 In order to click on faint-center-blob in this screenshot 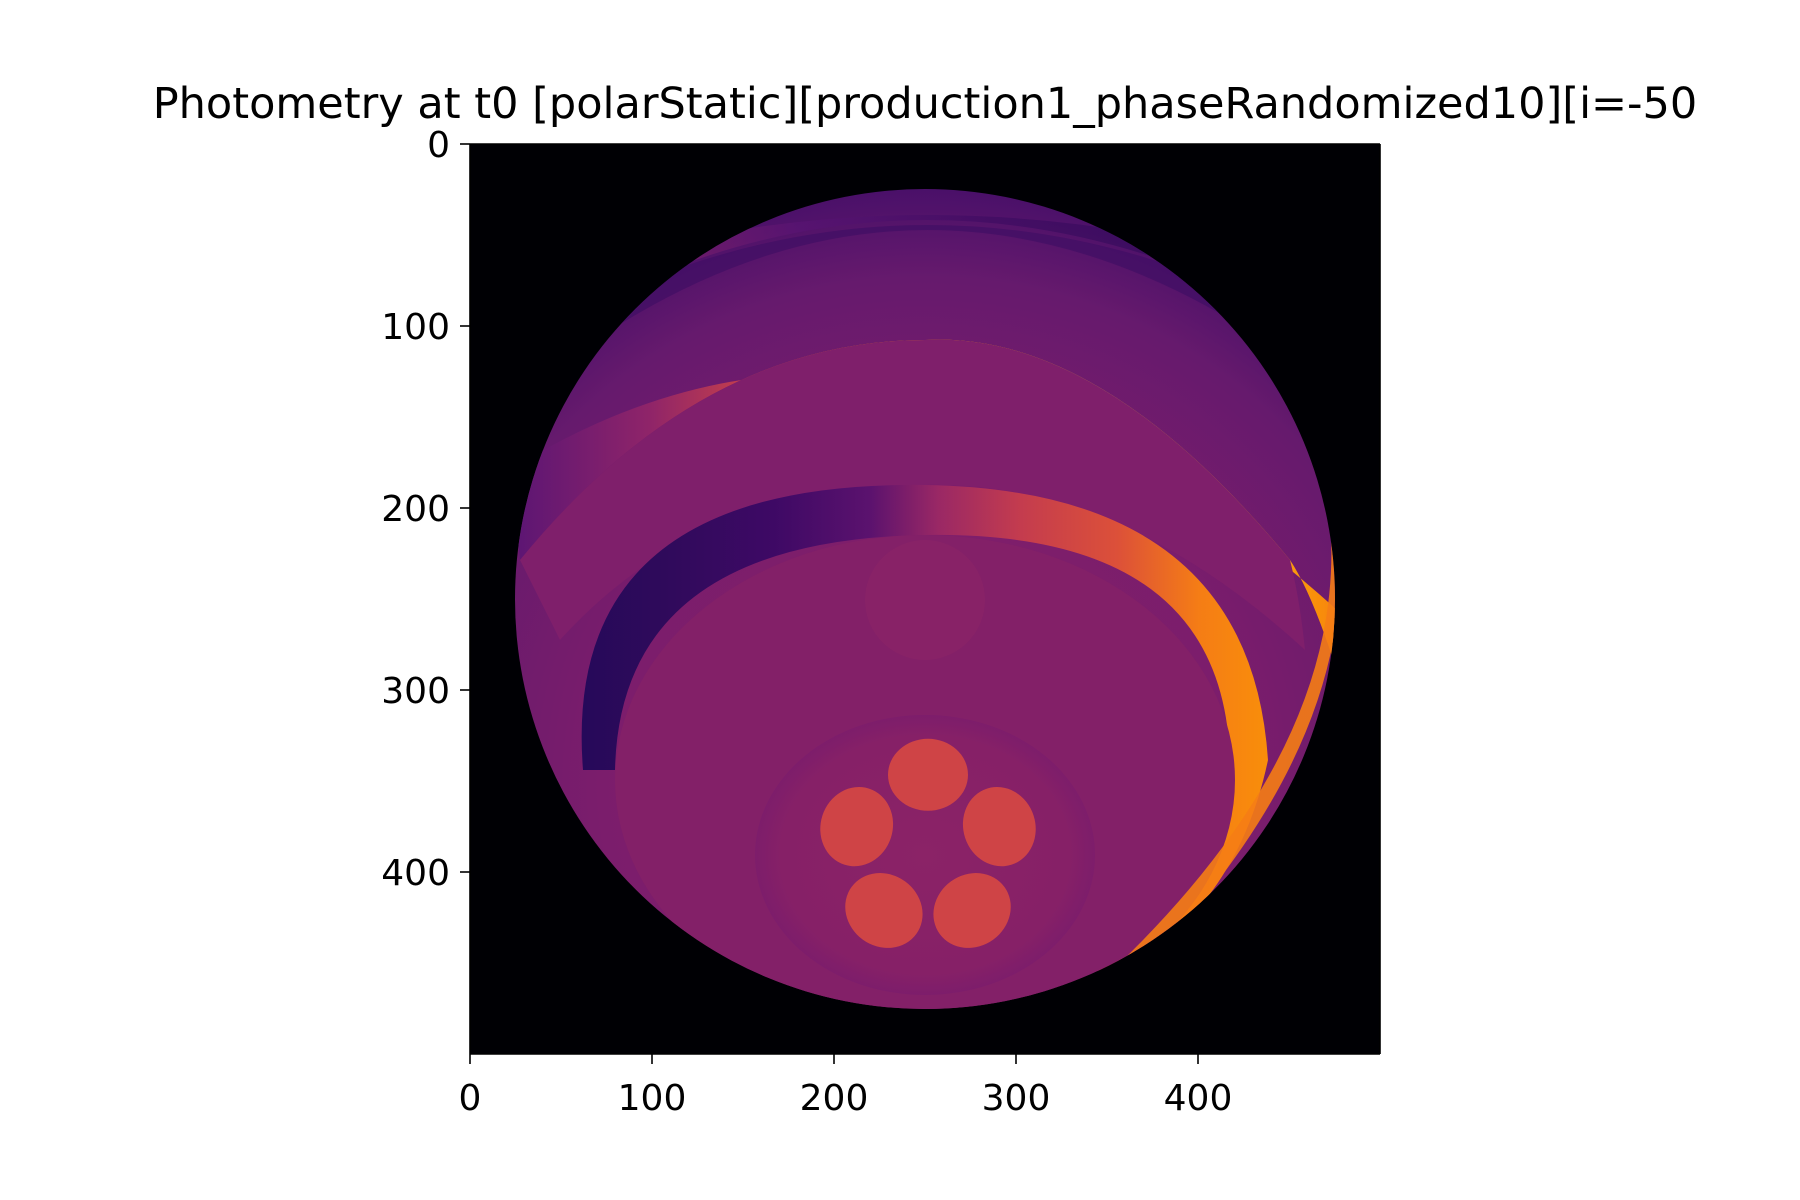, I will do `click(925, 600)`.